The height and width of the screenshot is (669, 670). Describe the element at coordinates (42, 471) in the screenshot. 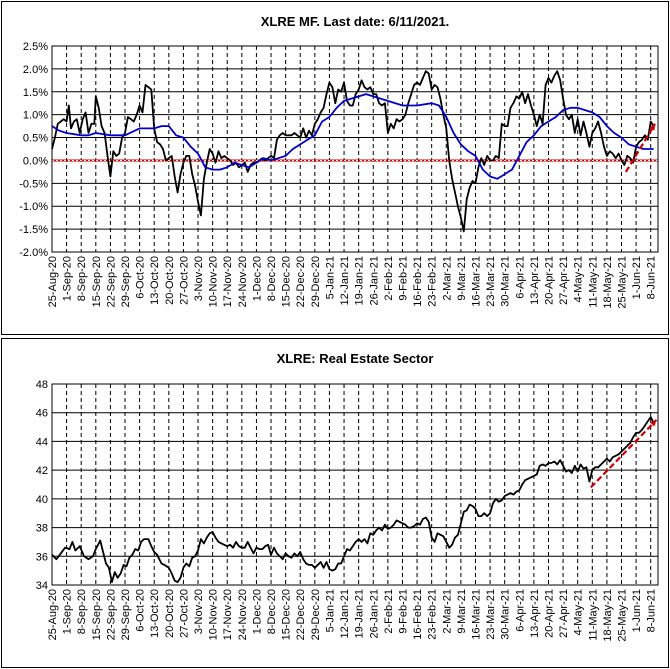

I see `chart1-y-tick-label: 42` at that location.